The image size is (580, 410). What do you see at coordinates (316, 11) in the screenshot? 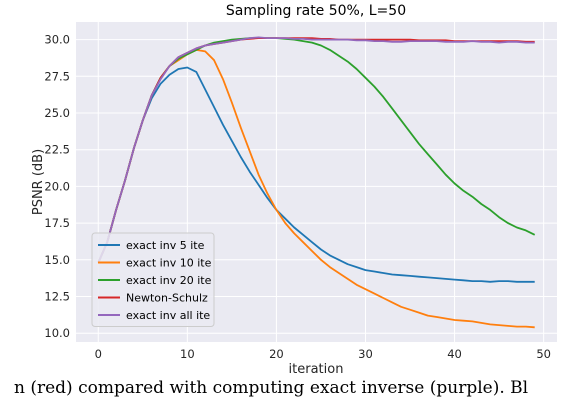
I see `chart-title: Sampling rate 50%, L=50` at bounding box center [316, 11].